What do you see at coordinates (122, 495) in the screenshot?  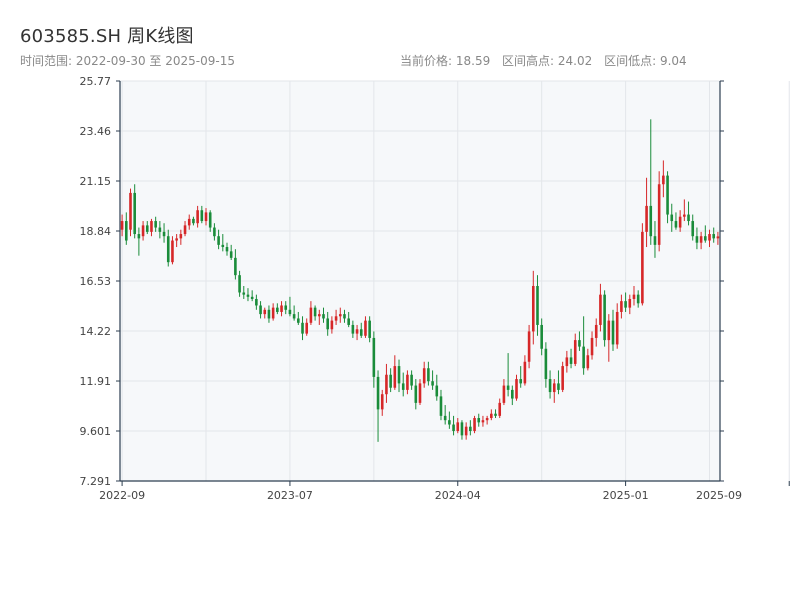 I see `x-tick-label: 2022-09` at bounding box center [122, 495].